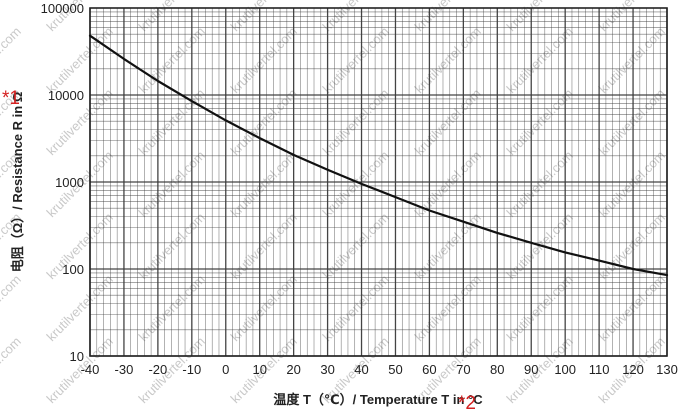 The width and height of the screenshot is (682, 414). What do you see at coordinates (17, 182) in the screenshot?
I see `y-axis-title: 电阻（Ω）/ Resistance R in Ω` at bounding box center [17, 182].